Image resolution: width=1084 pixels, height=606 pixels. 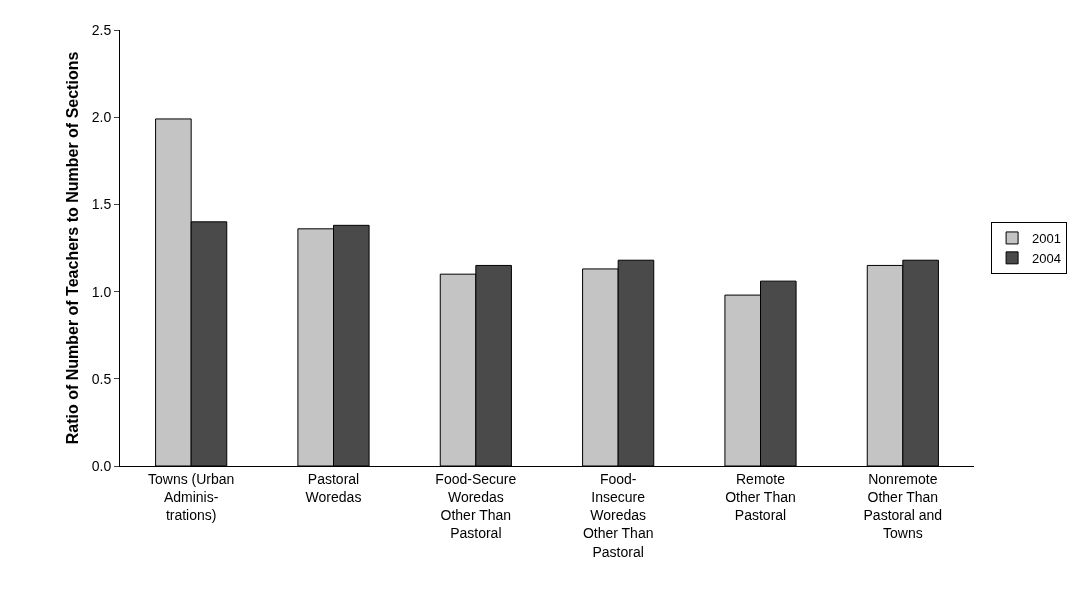 What do you see at coordinates (760, 497) in the screenshot?
I see `x-tick-label: Remote Other Than Pastoral` at bounding box center [760, 497].